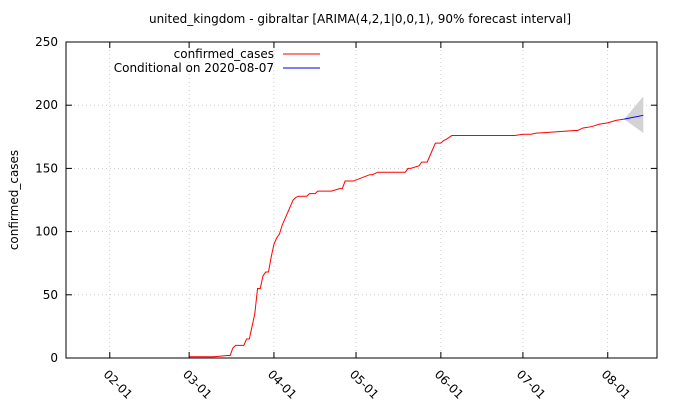 Image resolution: width=680 pixels, height=400 pixels. What do you see at coordinates (54, 358) in the screenshot?
I see `y-tick-label: 0` at bounding box center [54, 358].